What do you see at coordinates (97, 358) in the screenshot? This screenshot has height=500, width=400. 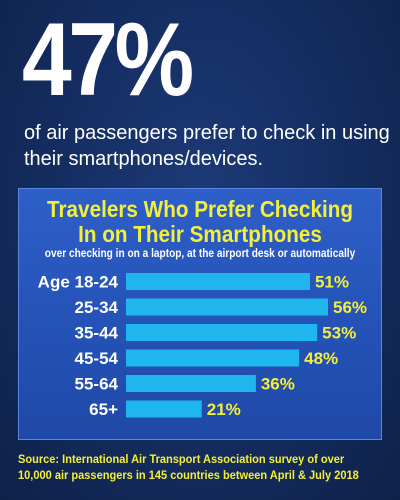 I see `category-label: 45-54` at bounding box center [97, 358].